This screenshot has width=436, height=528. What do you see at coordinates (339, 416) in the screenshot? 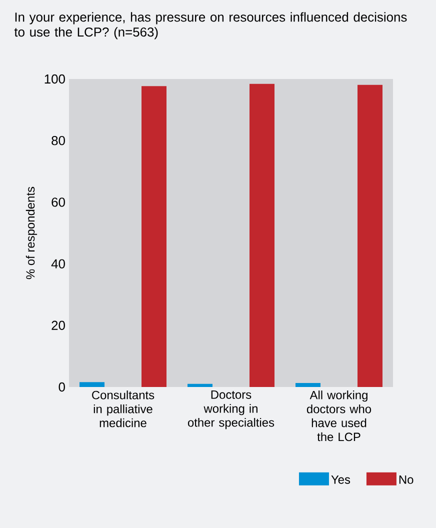
I see `x-tick-label: All working doctors who have used the LCP` at bounding box center [339, 416].